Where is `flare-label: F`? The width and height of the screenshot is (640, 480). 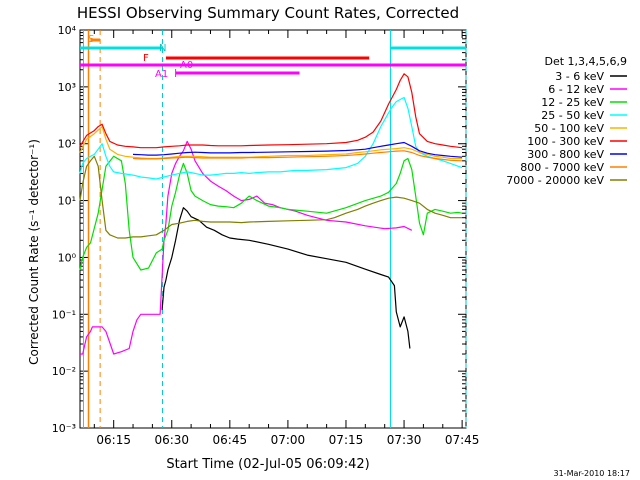
flare-label: F is located at coordinates (146, 58).